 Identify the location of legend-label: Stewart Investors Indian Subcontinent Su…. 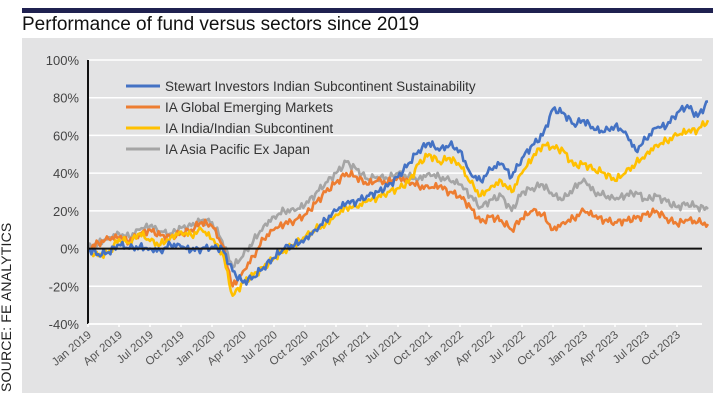
(320, 86).